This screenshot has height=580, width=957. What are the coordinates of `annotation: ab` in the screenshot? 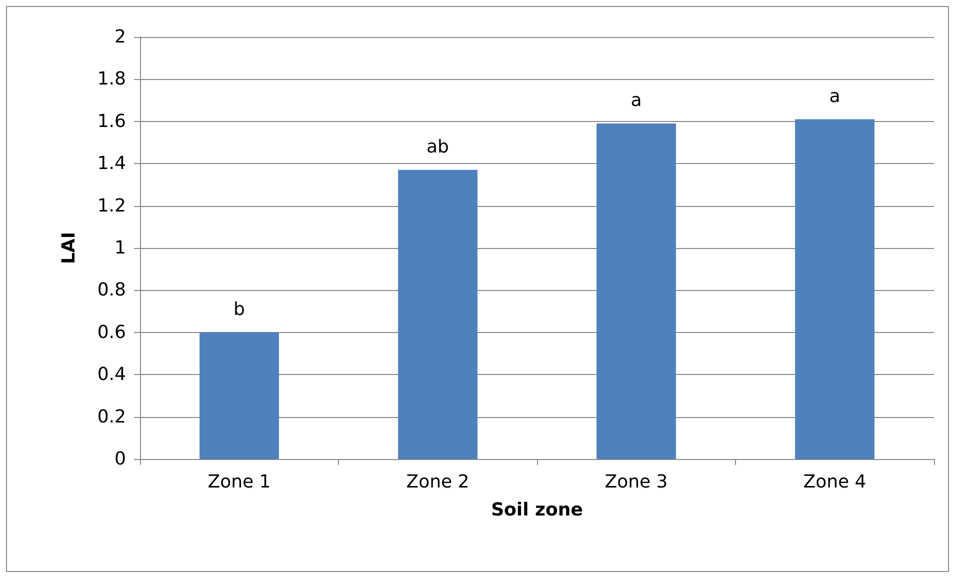 It's located at (437, 147).